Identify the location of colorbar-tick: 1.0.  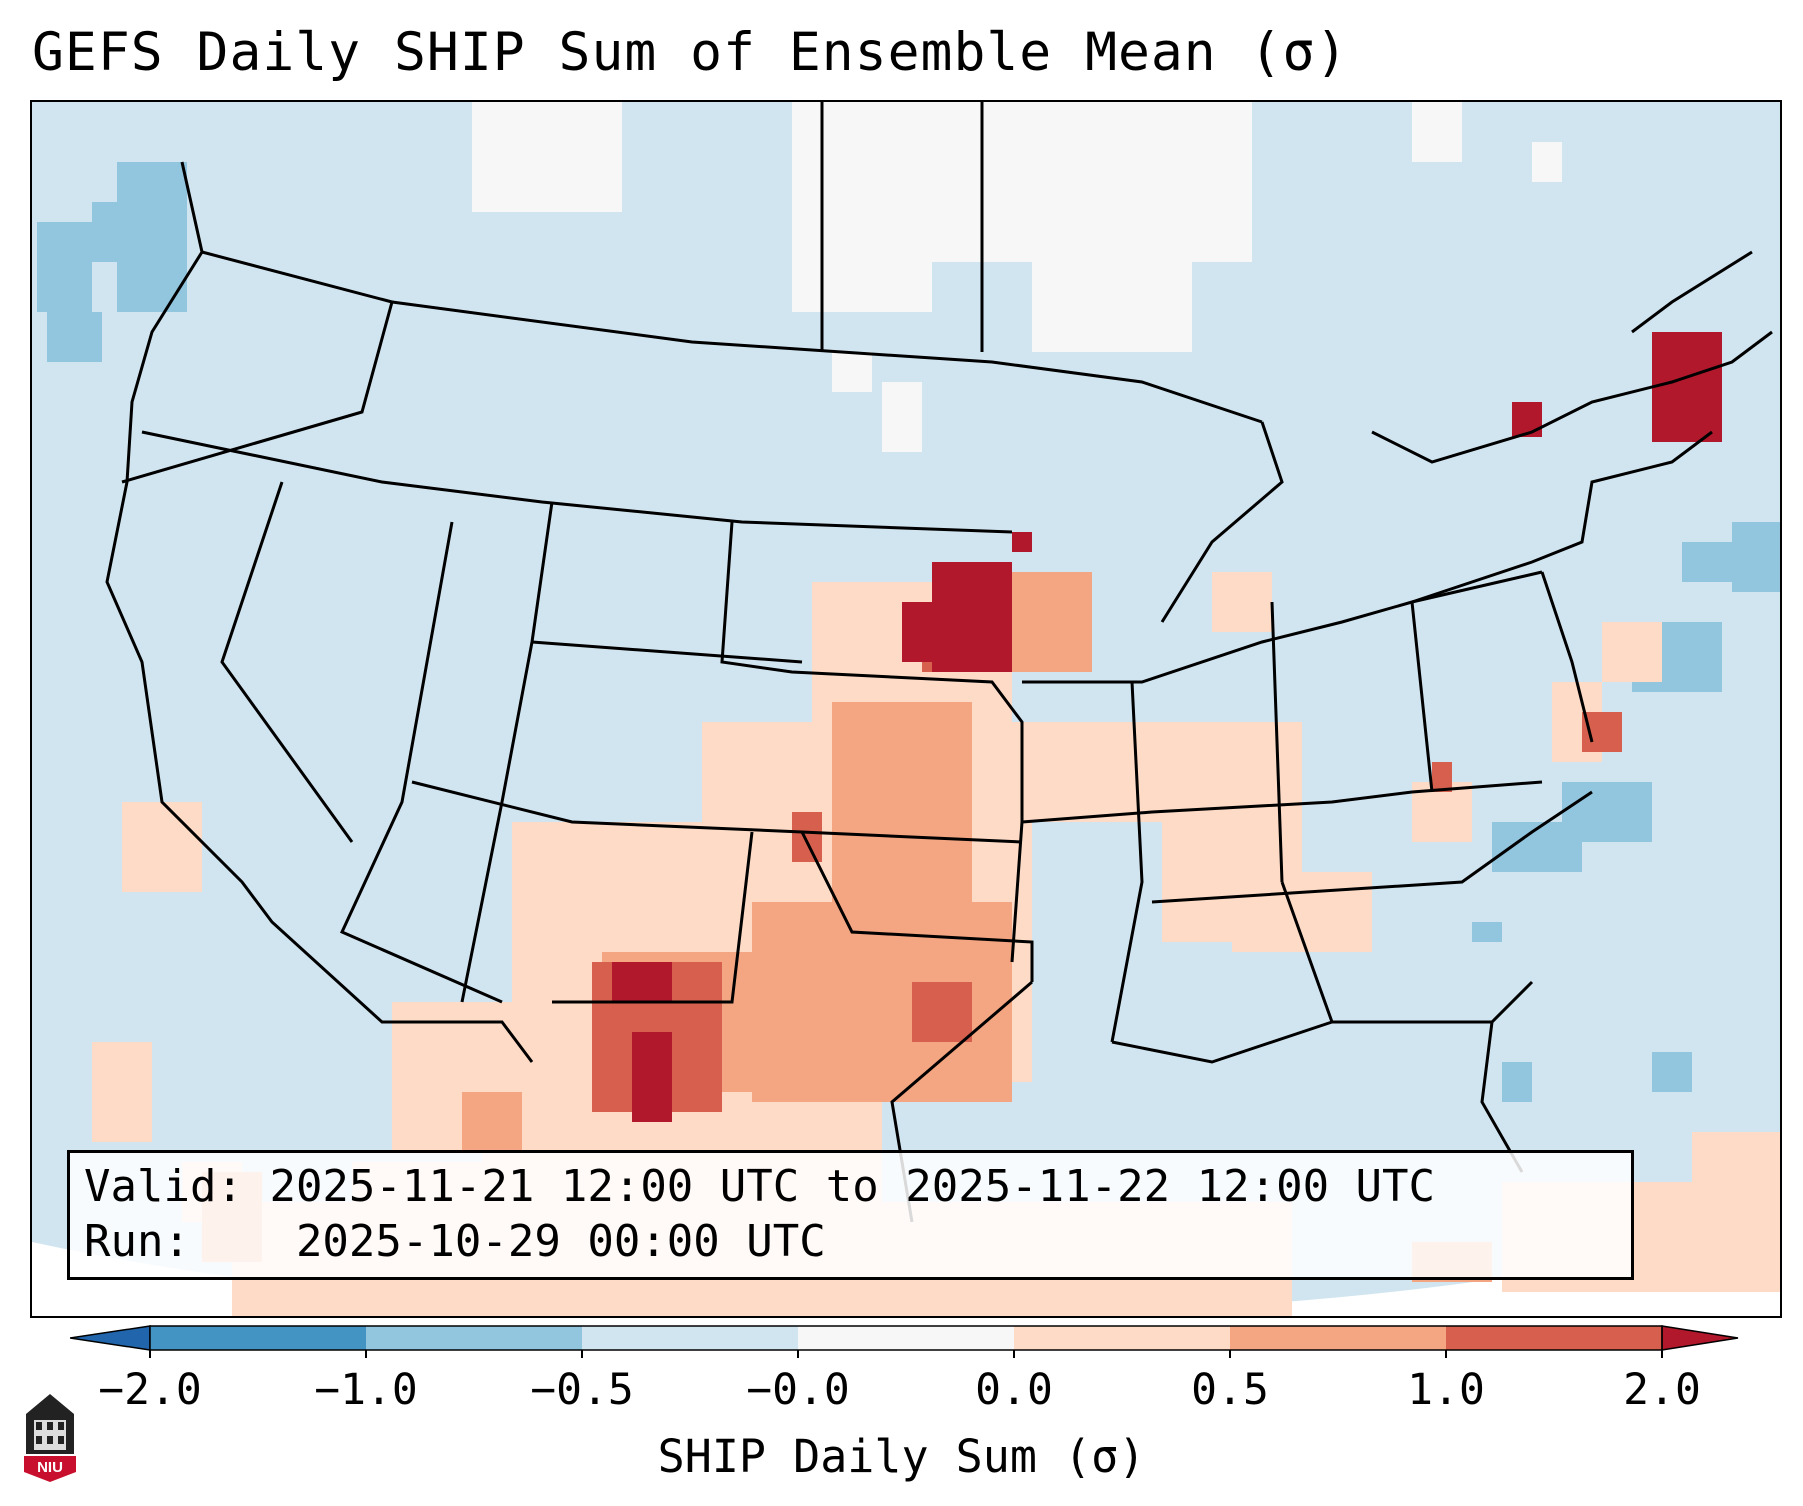
(1446, 1390).